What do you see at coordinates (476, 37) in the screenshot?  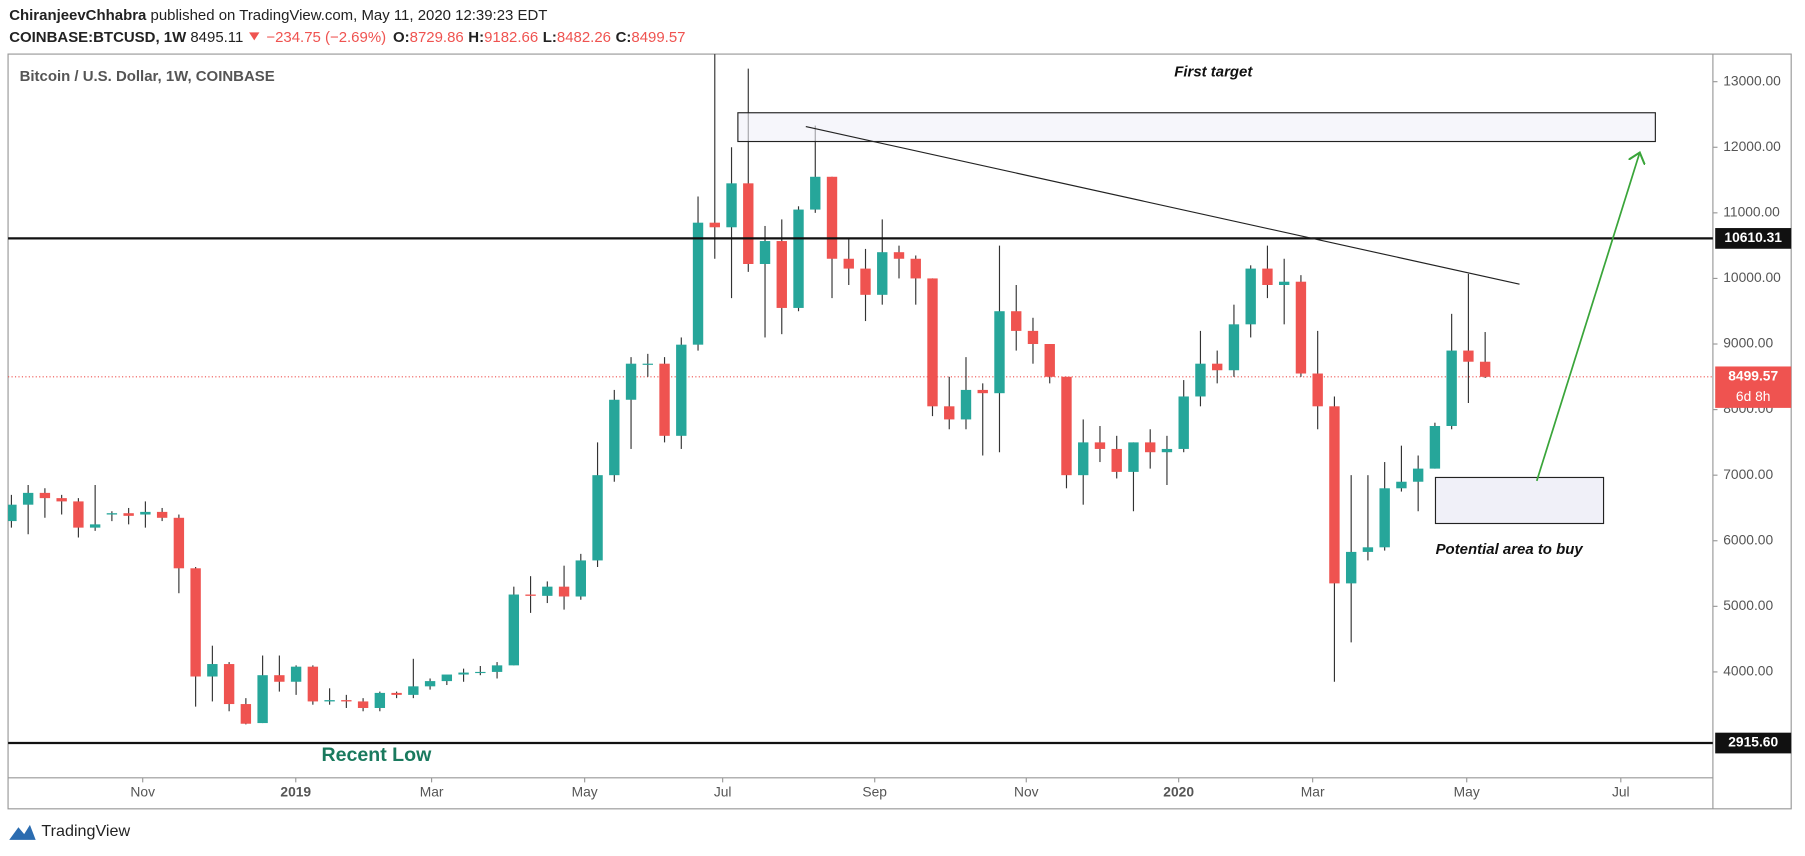 I see `ohlc-label: H:` at bounding box center [476, 37].